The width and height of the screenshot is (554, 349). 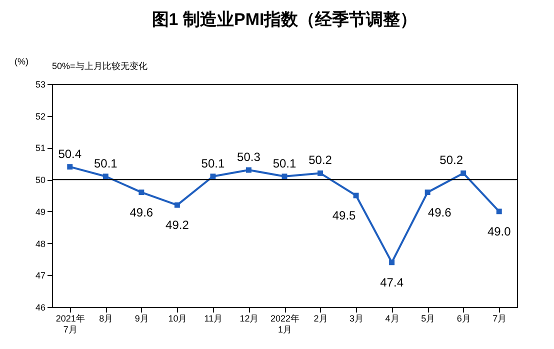 What do you see at coordinates (141, 319) in the screenshot?
I see `x-tick-label: 9月` at bounding box center [141, 319].